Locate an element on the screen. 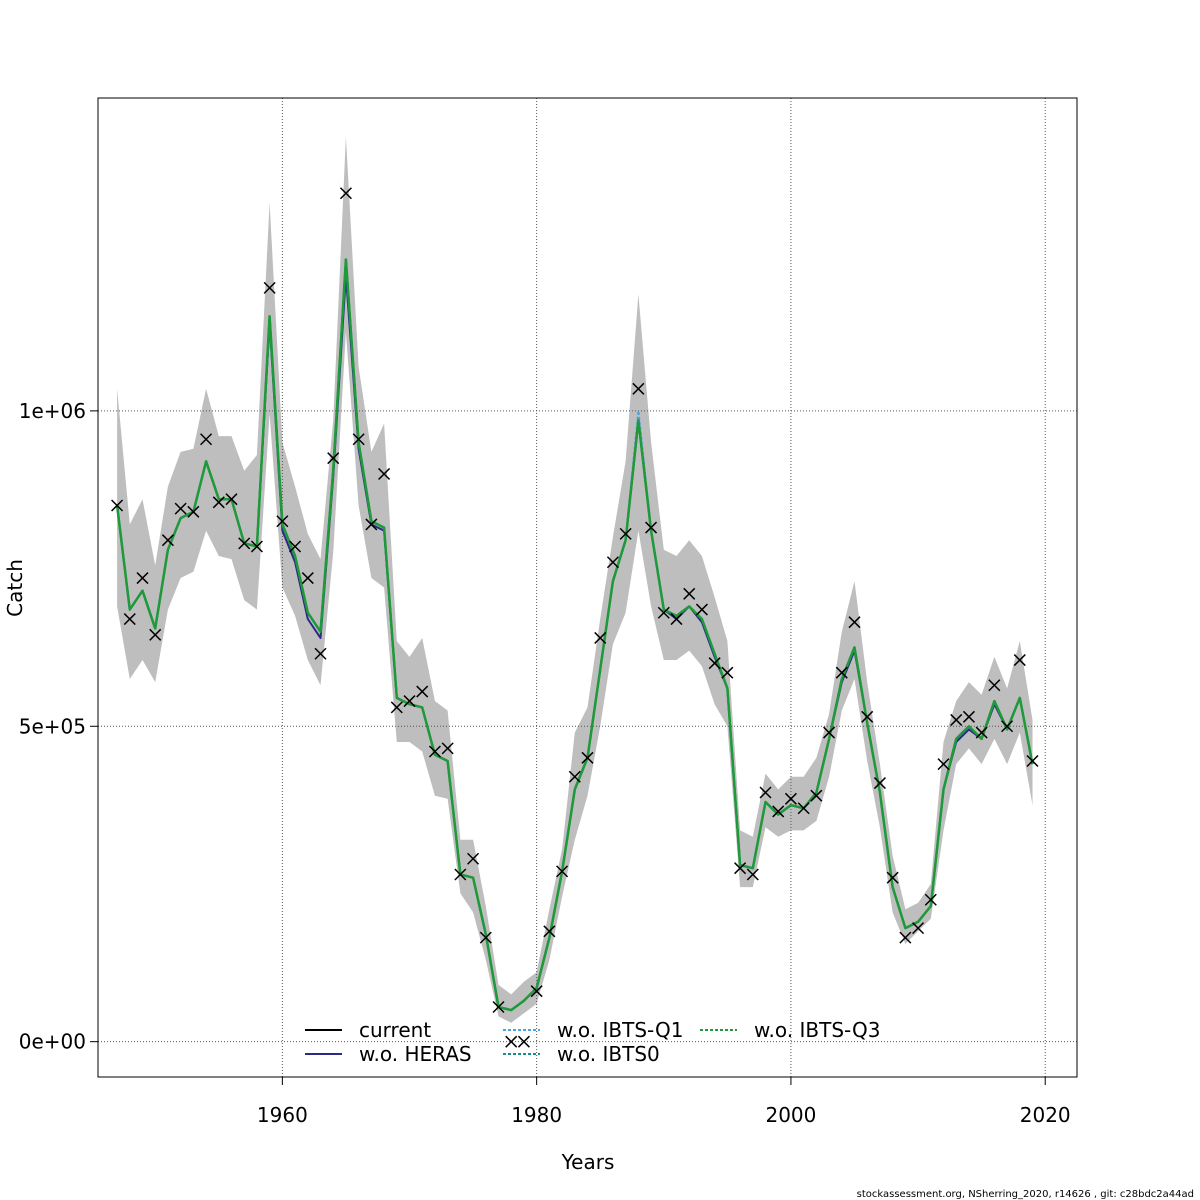 The height and width of the screenshot is (1200, 1200). x-axis: 1960 1980 2000 2020 is located at coordinates (664, 1102).